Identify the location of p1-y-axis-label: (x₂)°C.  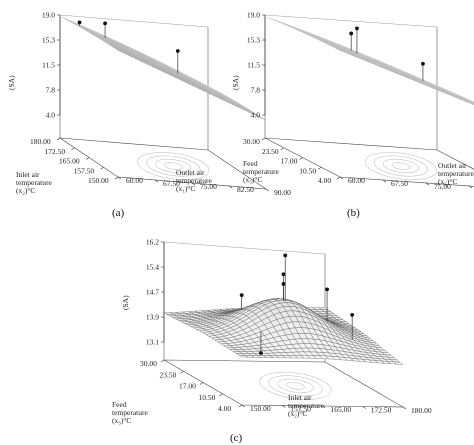
(25, 190).